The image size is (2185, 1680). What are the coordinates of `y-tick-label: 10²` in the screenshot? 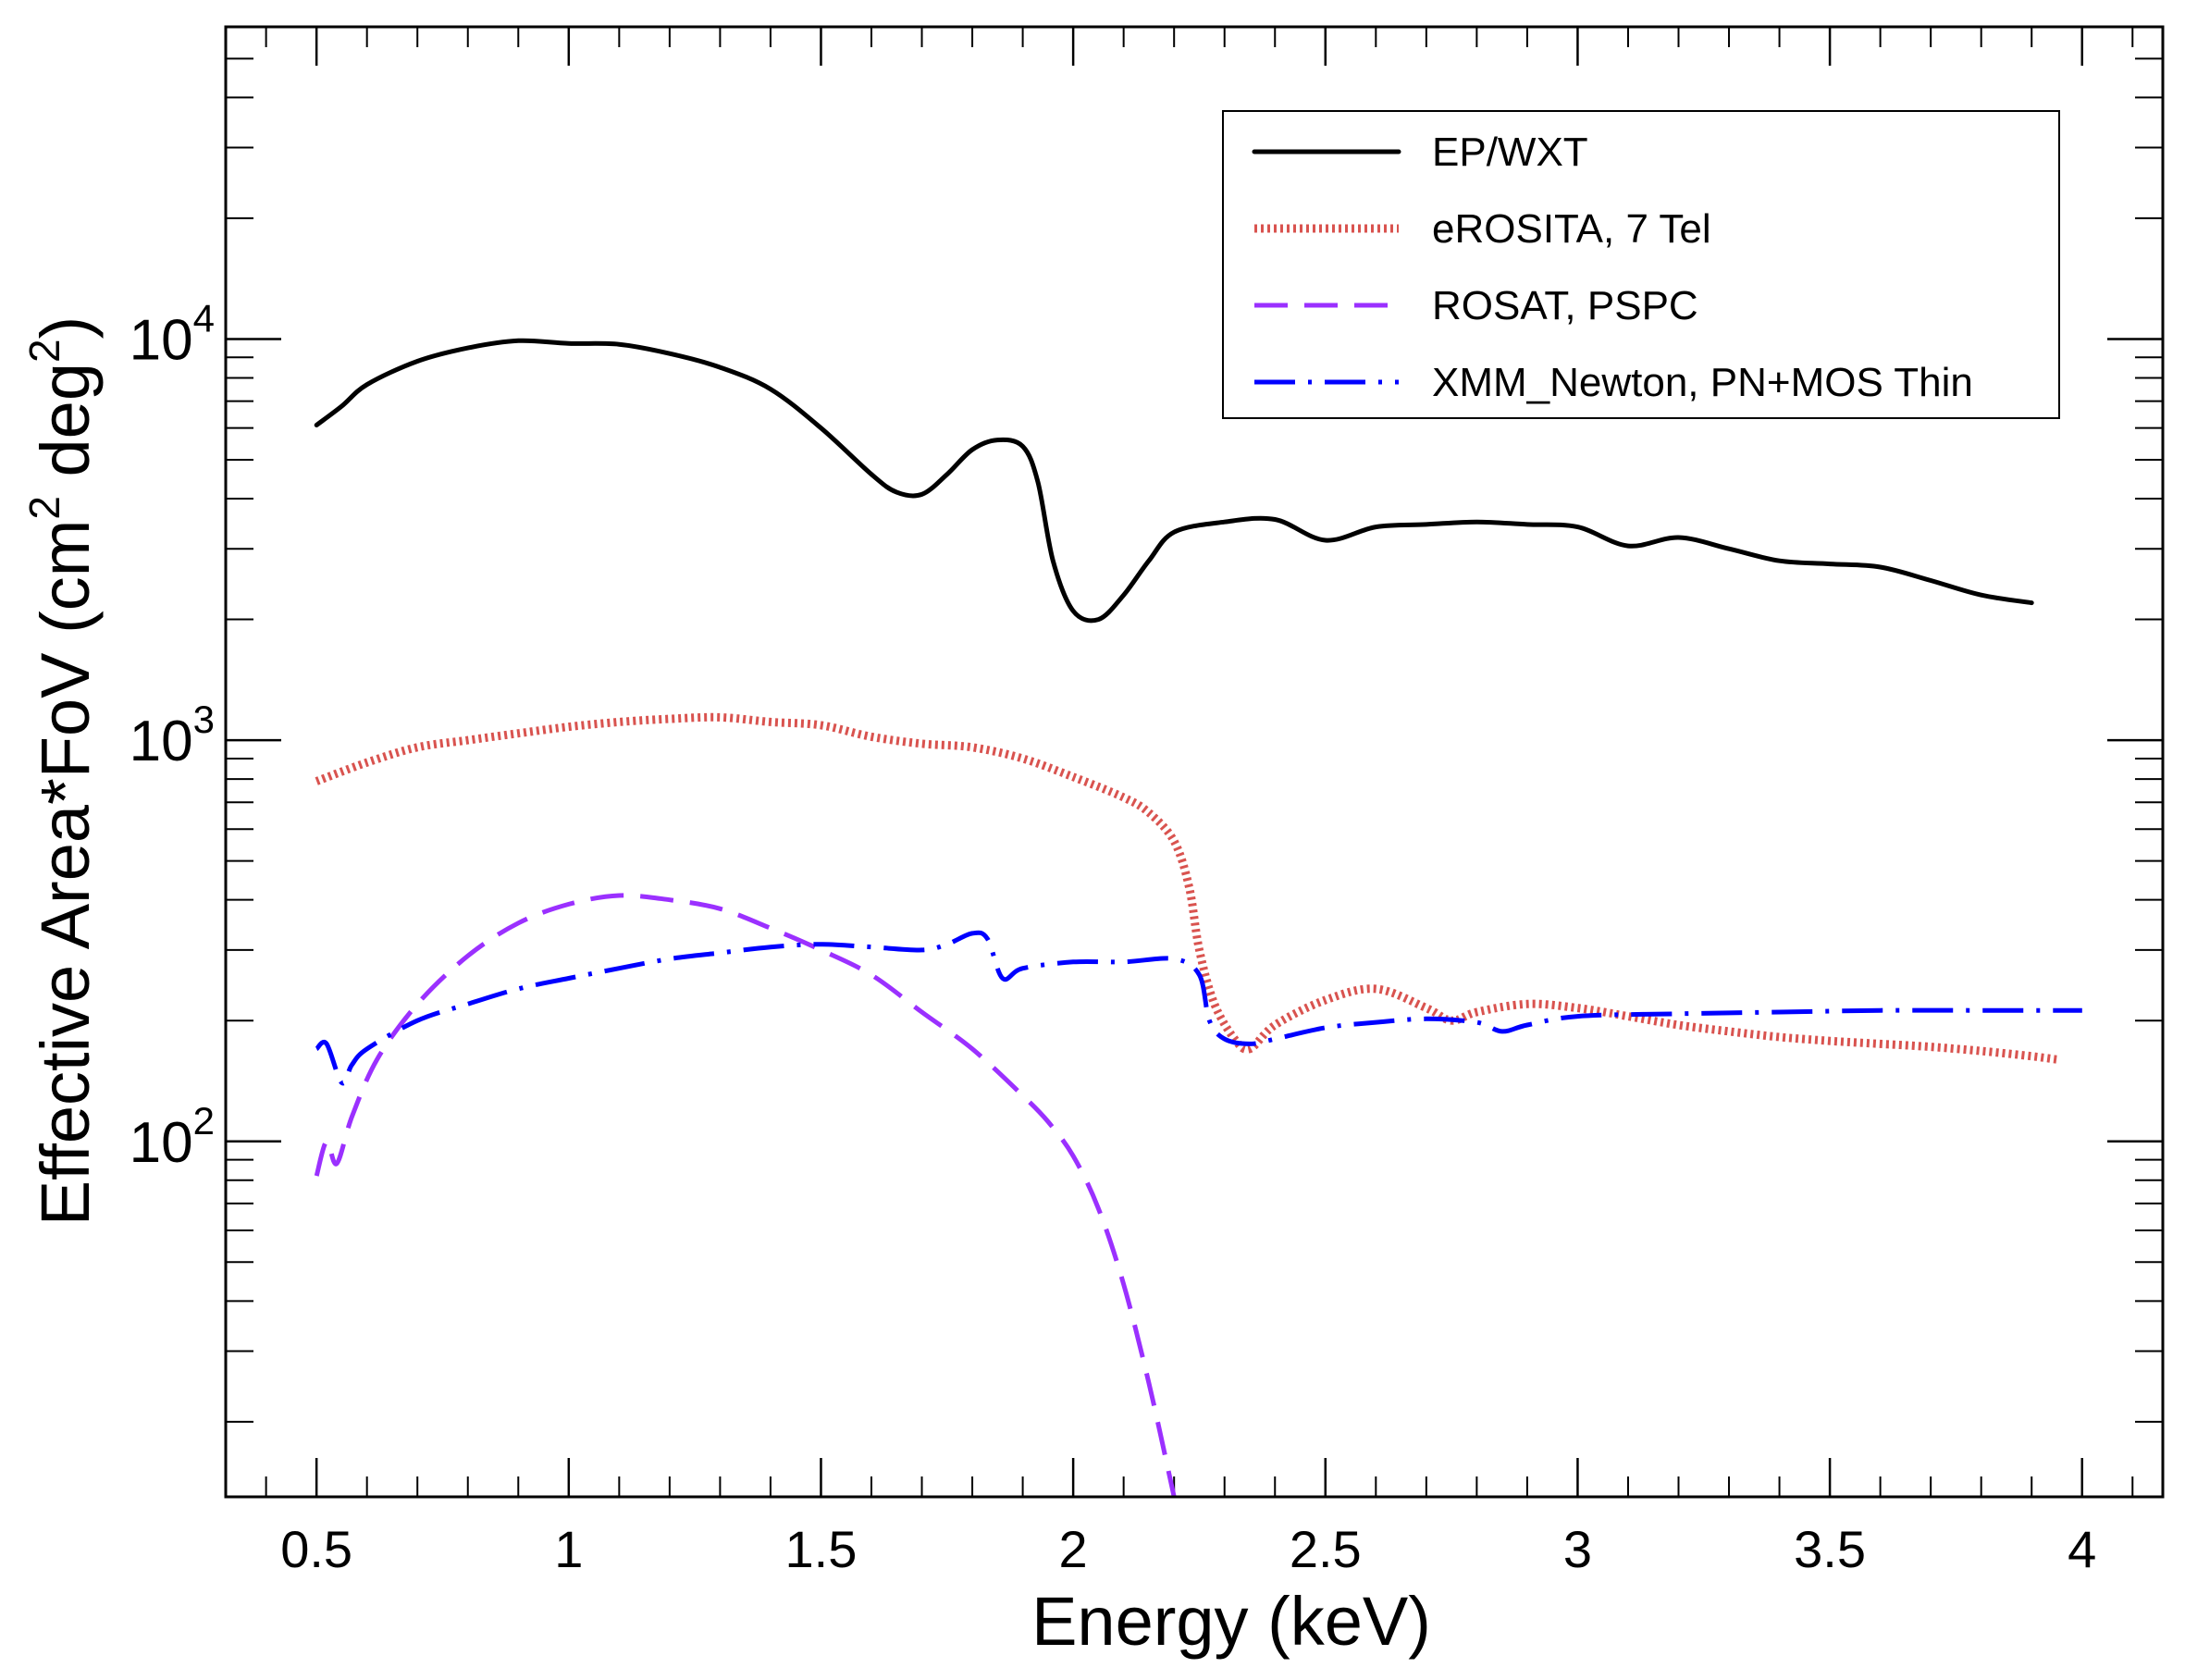 It's located at (172, 1137).